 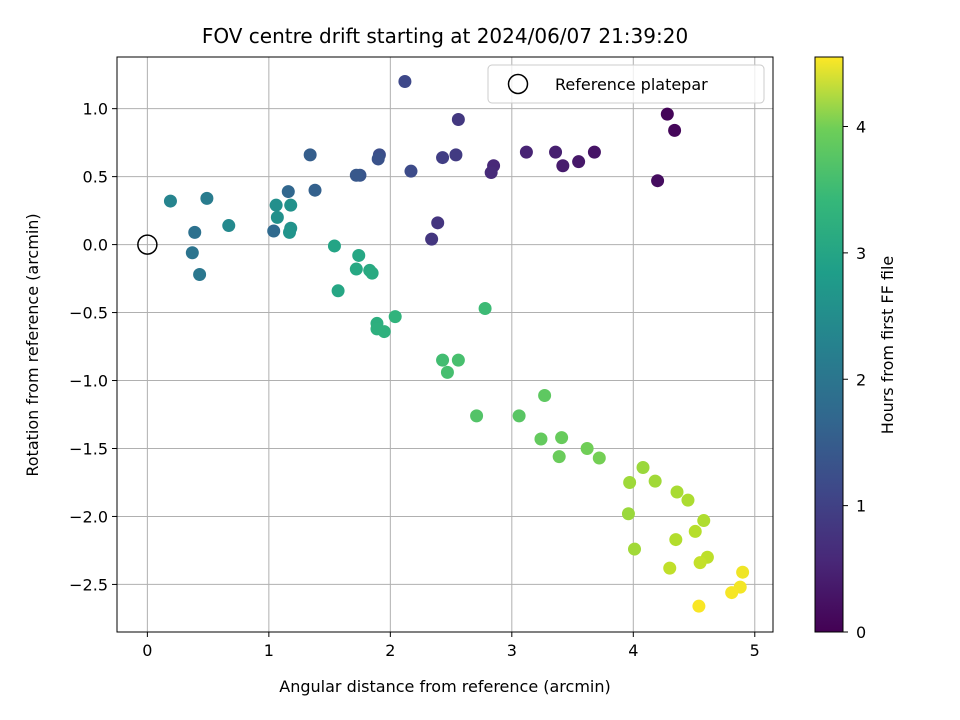 I want to click on legend: Reference platepar, so click(x=626, y=84).